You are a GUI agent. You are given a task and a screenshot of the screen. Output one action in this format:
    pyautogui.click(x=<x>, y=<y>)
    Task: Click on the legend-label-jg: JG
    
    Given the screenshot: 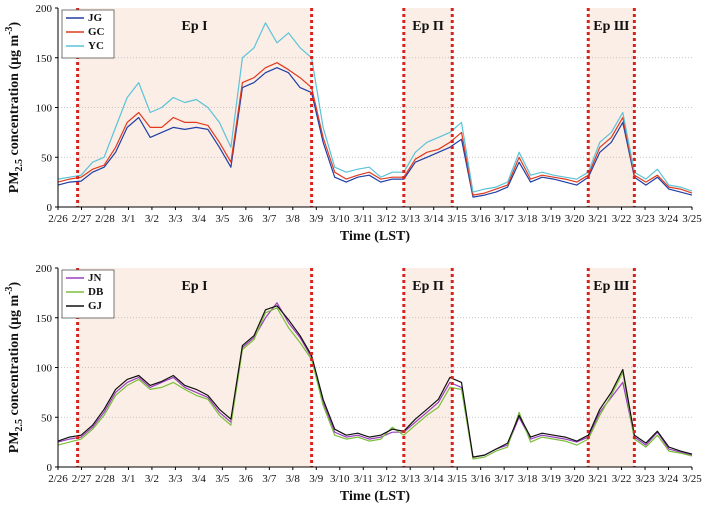 What is the action you would take?
    pyautogui.click(x=95, y=18)
    